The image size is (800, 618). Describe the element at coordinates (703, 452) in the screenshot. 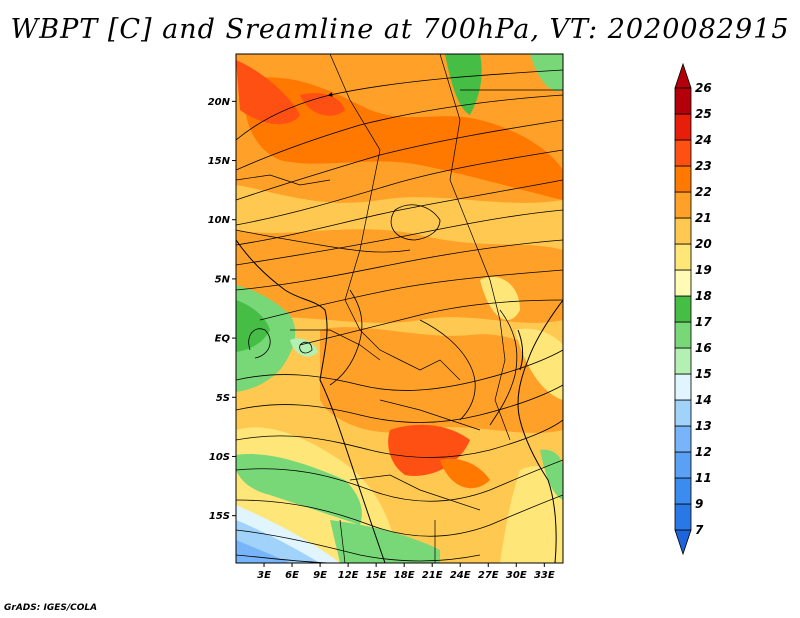

I see `colorbar-label: 12` at that location.